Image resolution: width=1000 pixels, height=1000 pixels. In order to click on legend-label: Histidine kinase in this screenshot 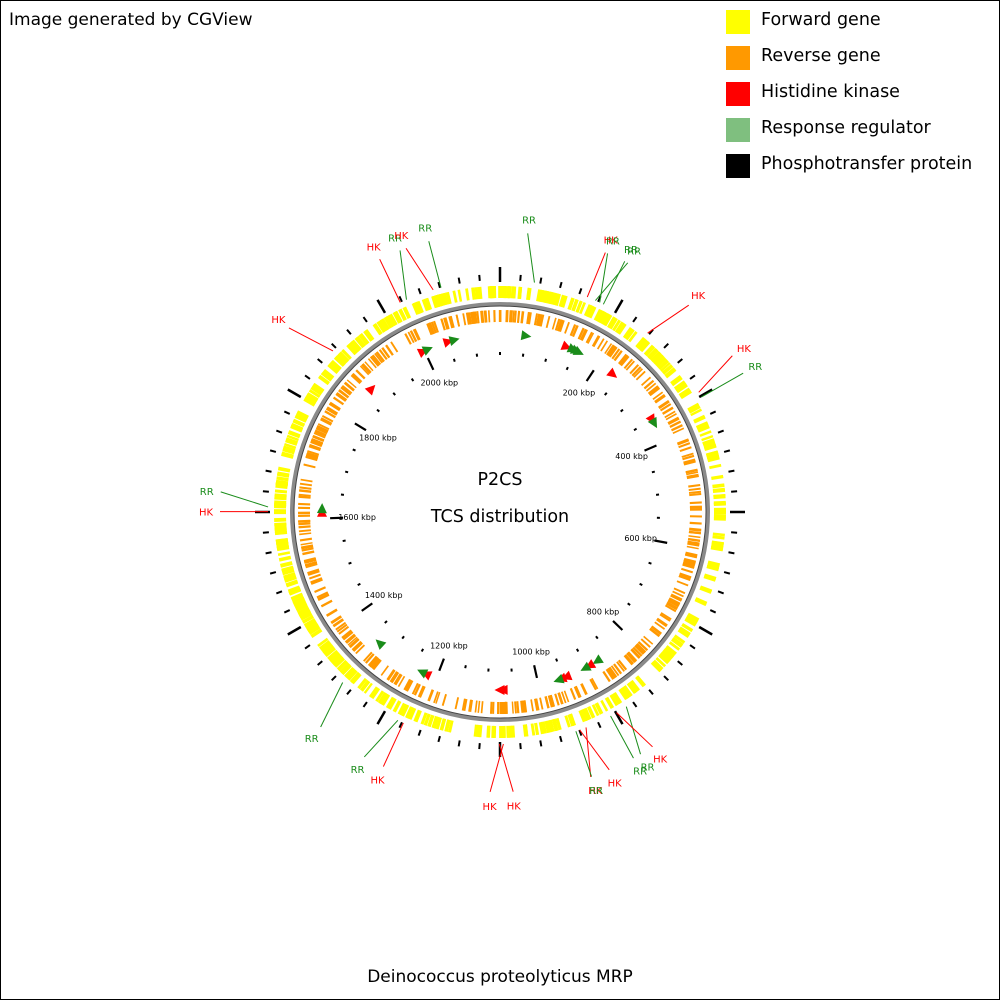, I will do `click(830, 92)`.